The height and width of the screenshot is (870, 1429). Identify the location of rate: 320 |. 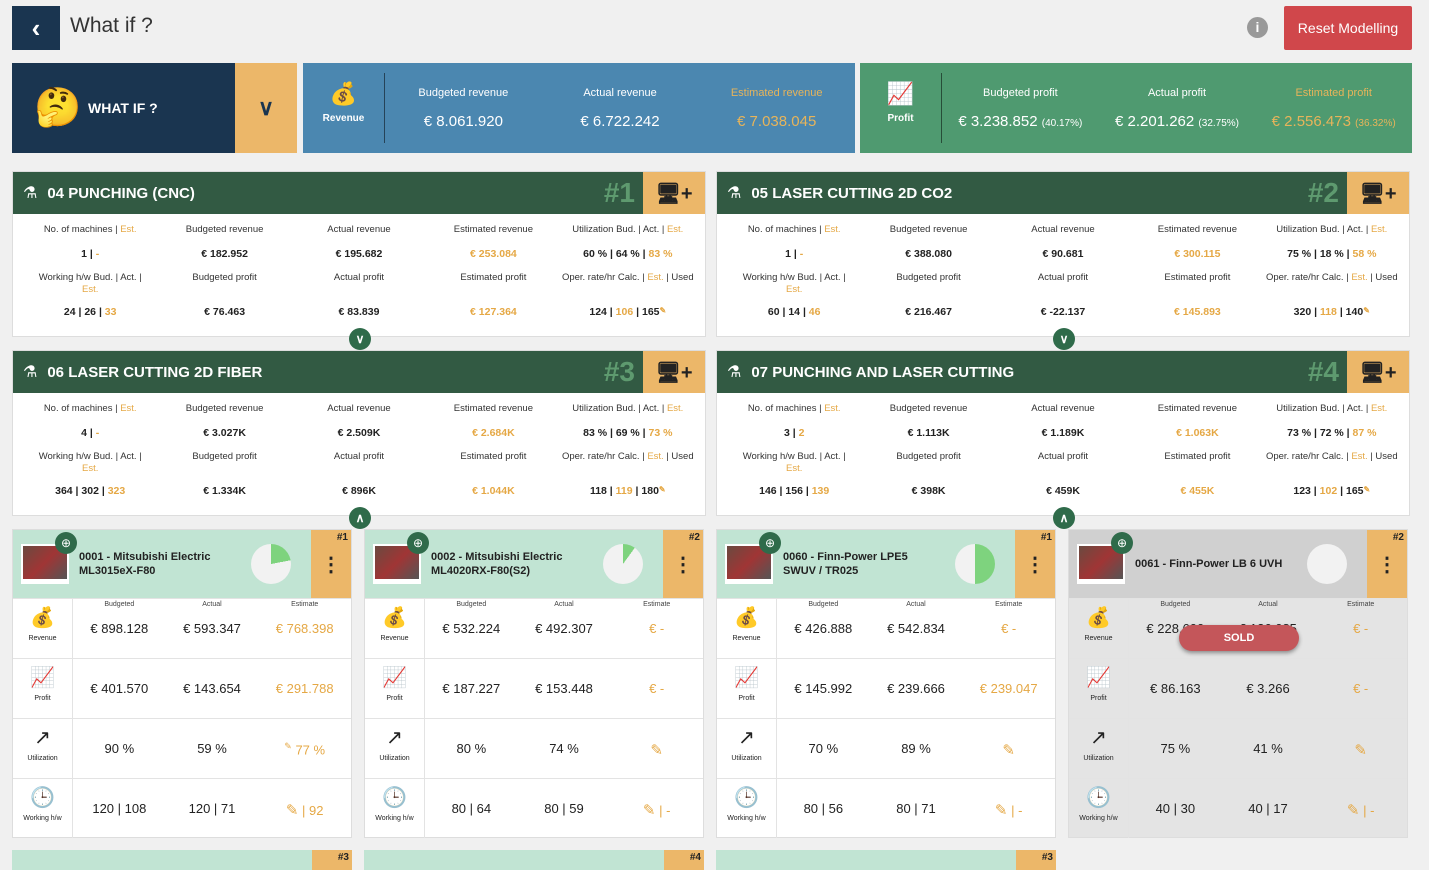
(1306, 312).